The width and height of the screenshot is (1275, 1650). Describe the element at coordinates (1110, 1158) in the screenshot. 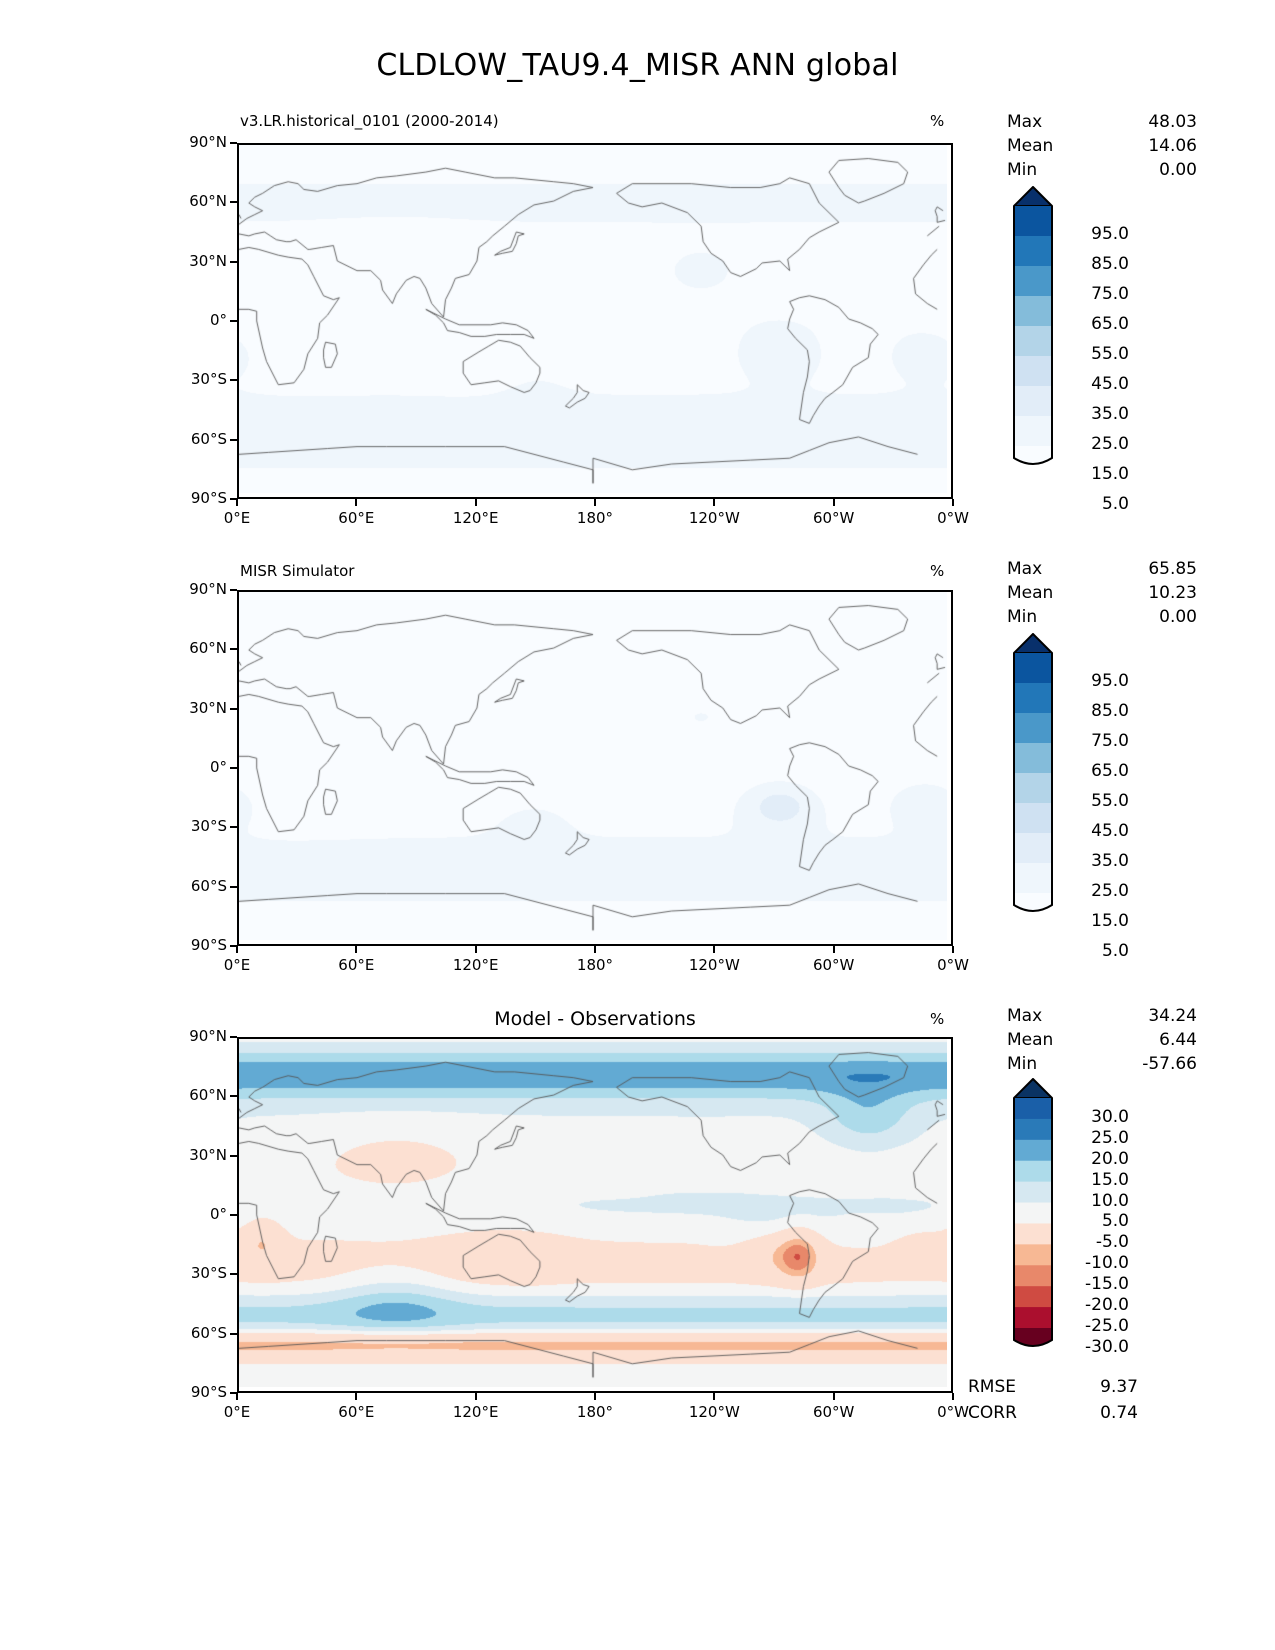

I see `colorbar-tick-label: 20.0` at that location.